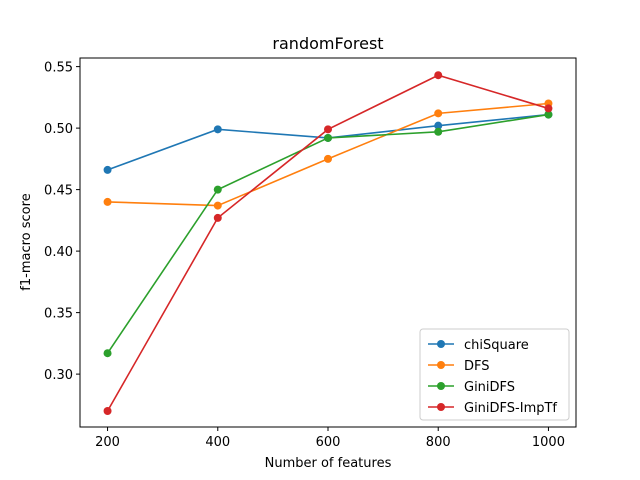  What do you see at coordinates (477, 366) in the screenshot?
I see `legend-label: DFS` at bounding box center [477, 366].